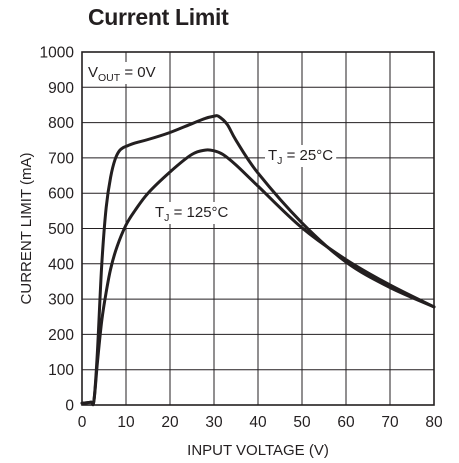 This screenshot has width=459, height=463. Describe the element at coordinates (69, 406) in the screenshot. I see `y-tick-label: 0` at that location.